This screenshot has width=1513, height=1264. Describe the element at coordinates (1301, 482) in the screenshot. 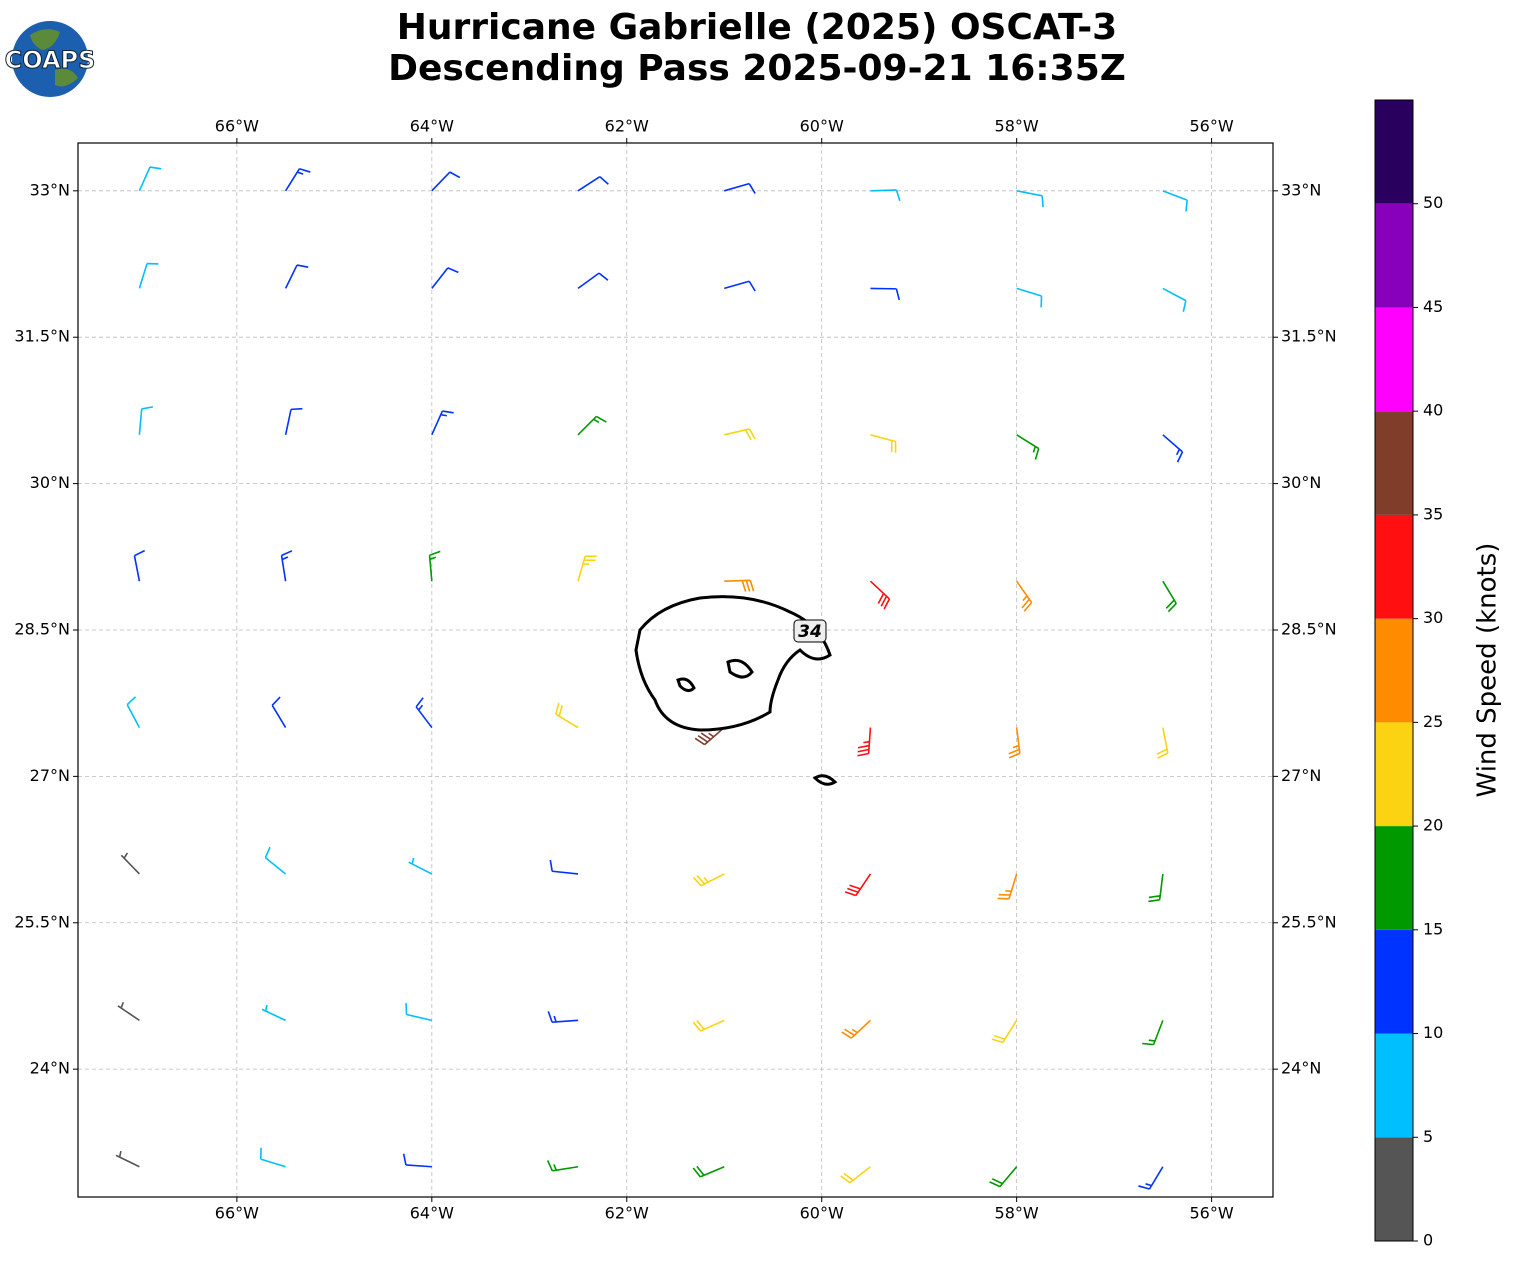

I see `y-tick-label: 30°N` at that location.